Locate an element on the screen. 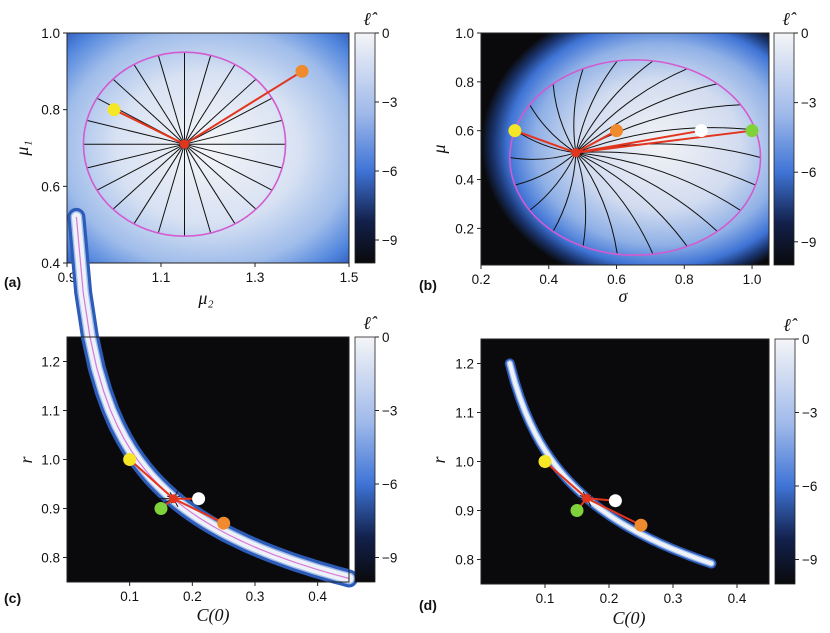 This screenshot has width=830, height=633. y-tick-label: 1.1 is located at coordinates (464, 413).